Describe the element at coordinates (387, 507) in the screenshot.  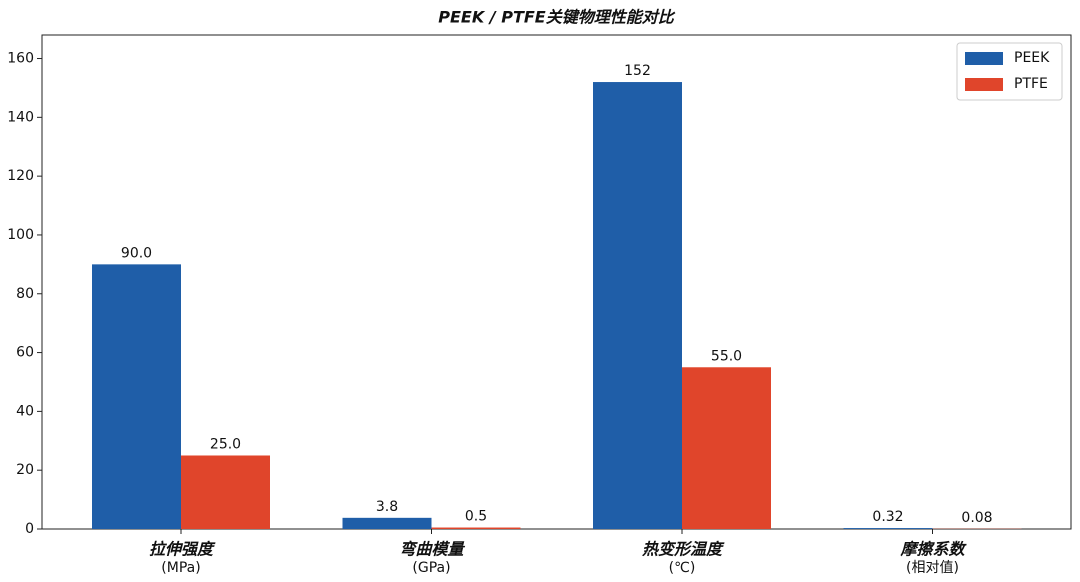
I see `value-label: 3.8` at that location.